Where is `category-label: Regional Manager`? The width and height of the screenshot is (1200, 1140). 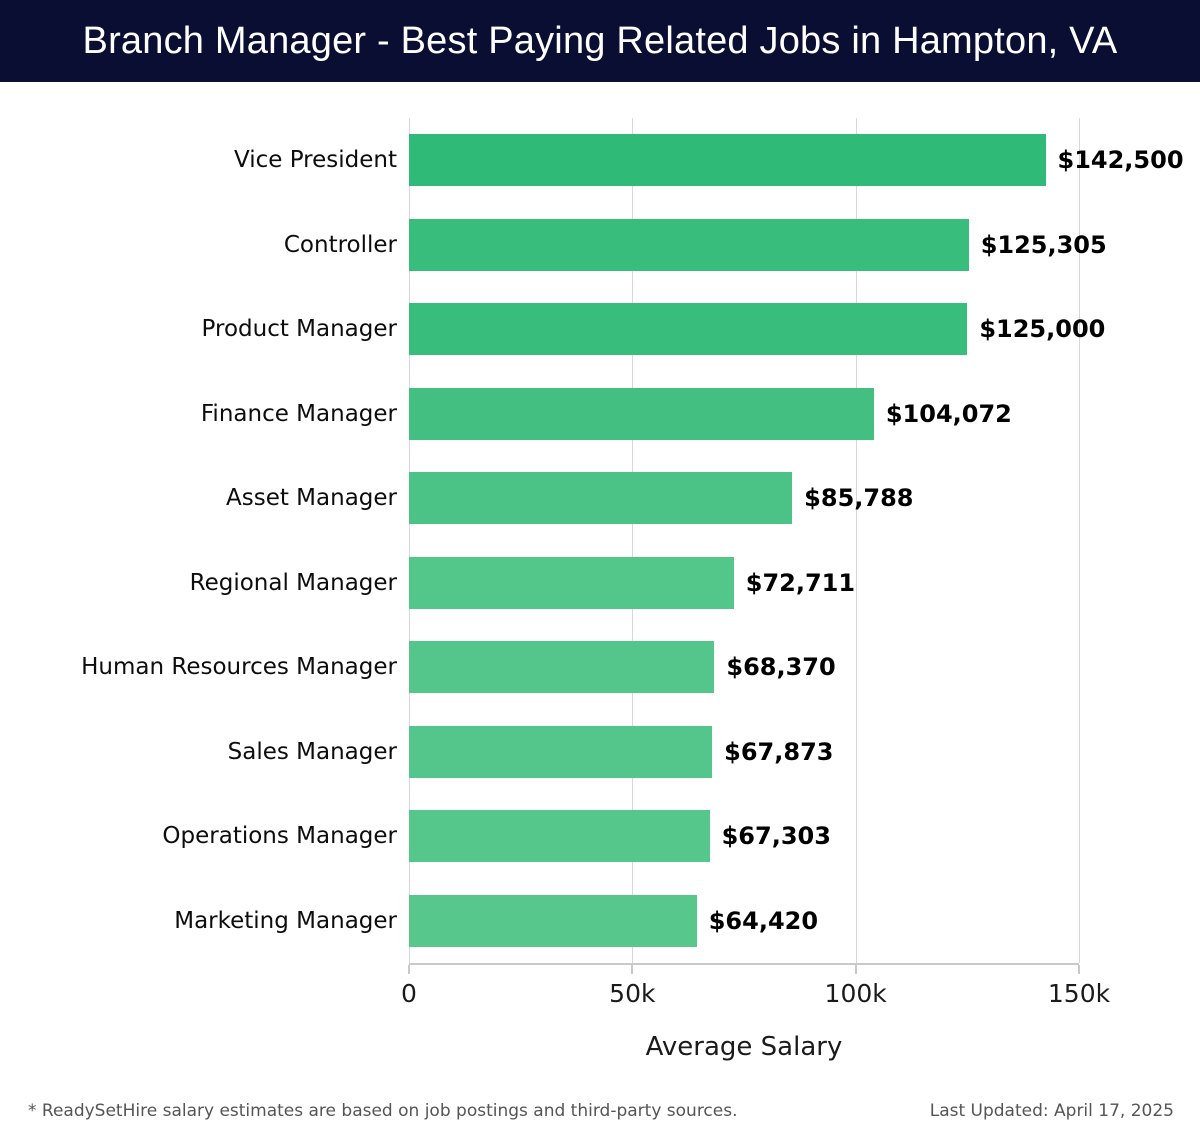 category-label: Regional Manager is located at coordinates (293, 582).